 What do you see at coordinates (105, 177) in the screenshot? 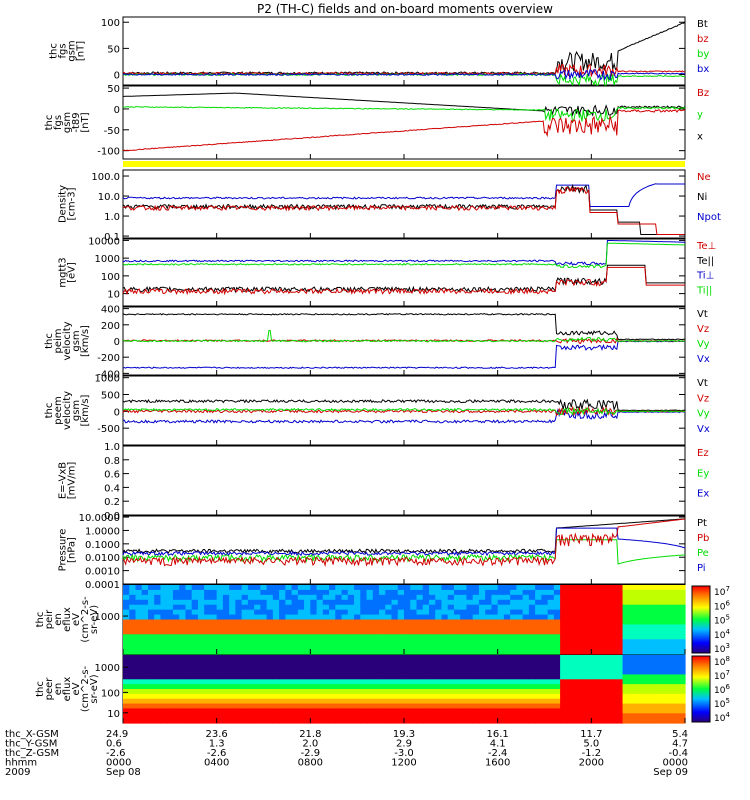
I see `ytick-label: 100.0` at bounding box center [105, 177].